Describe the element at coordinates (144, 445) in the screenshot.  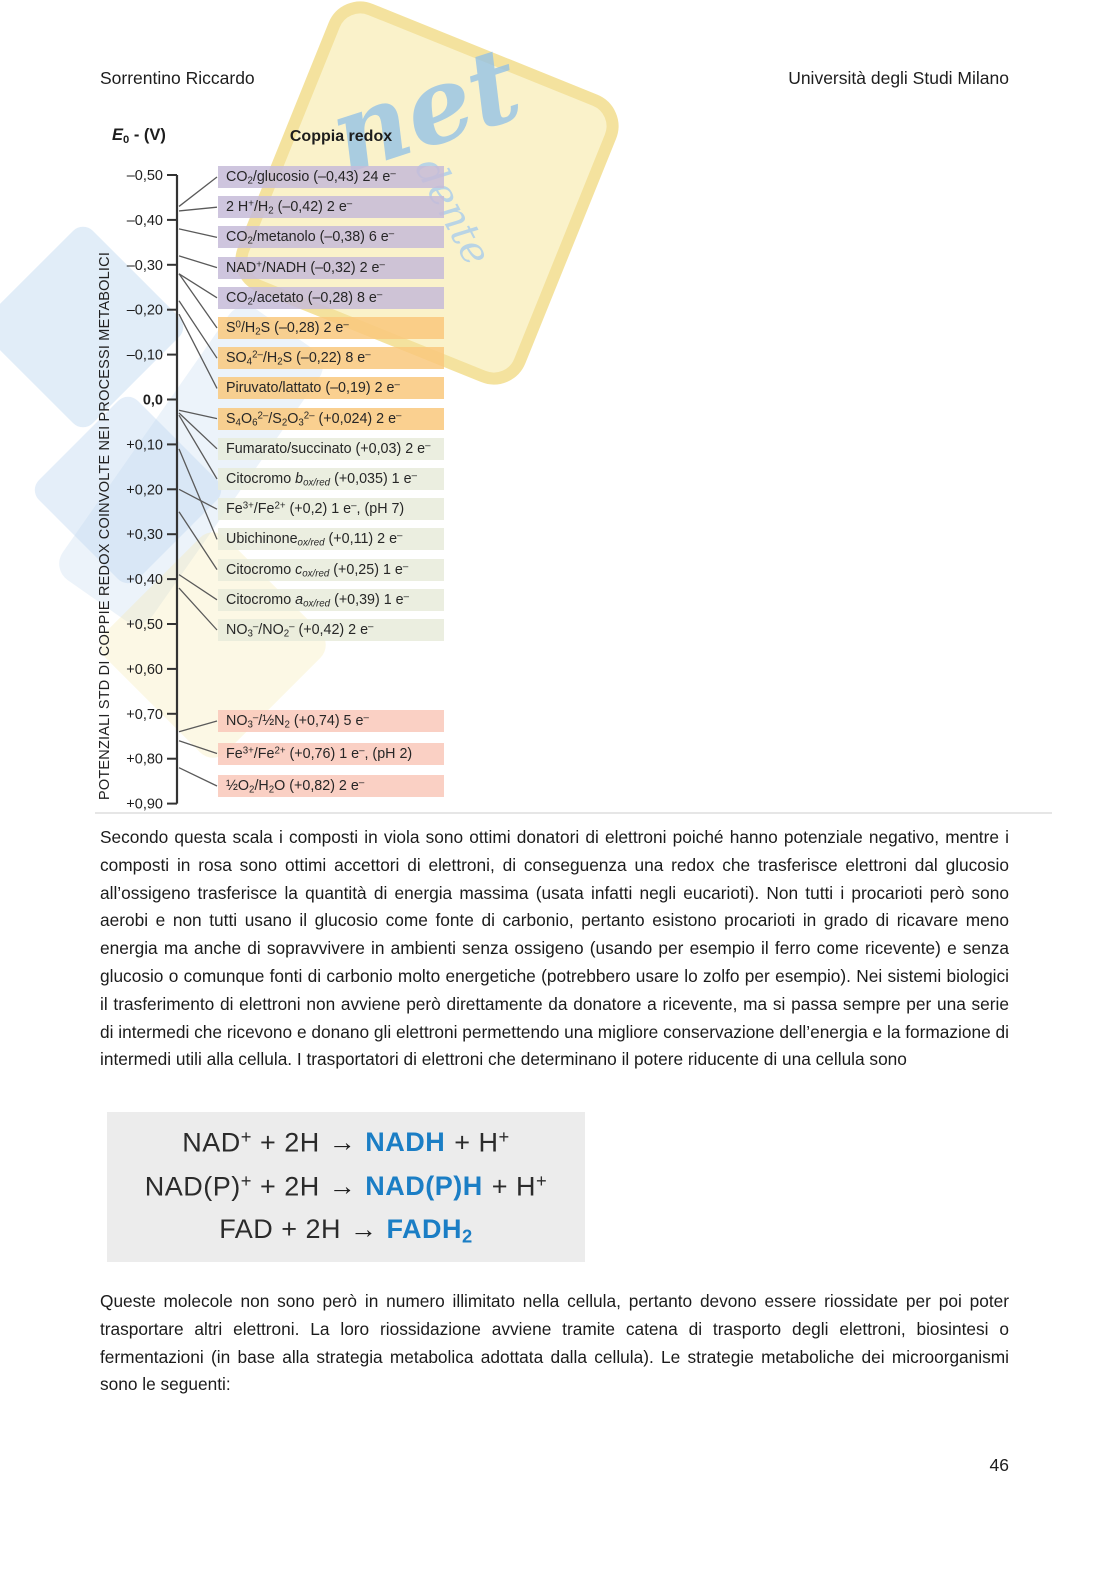
I see `svg-text: +0,10` at that location.